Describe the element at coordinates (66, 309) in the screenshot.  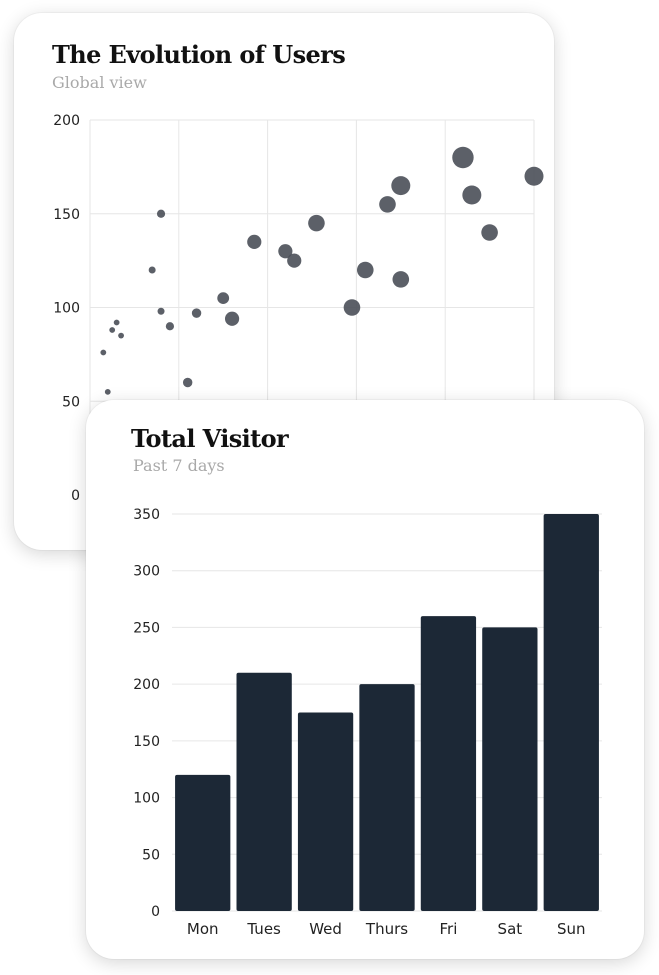
I see `users-y-tick-label: 100` at that location.